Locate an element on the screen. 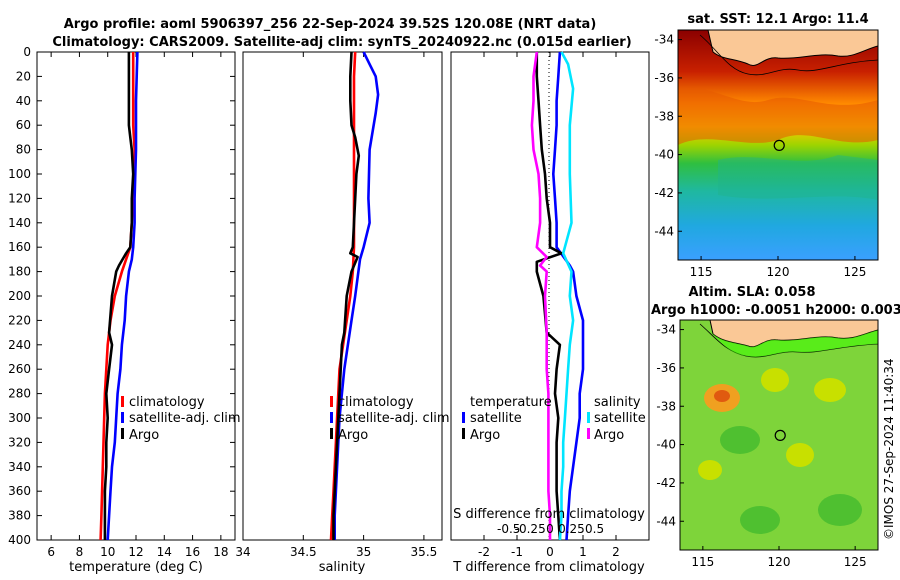  top-tick-label: -0.25 is located at coordinates (530, 529).